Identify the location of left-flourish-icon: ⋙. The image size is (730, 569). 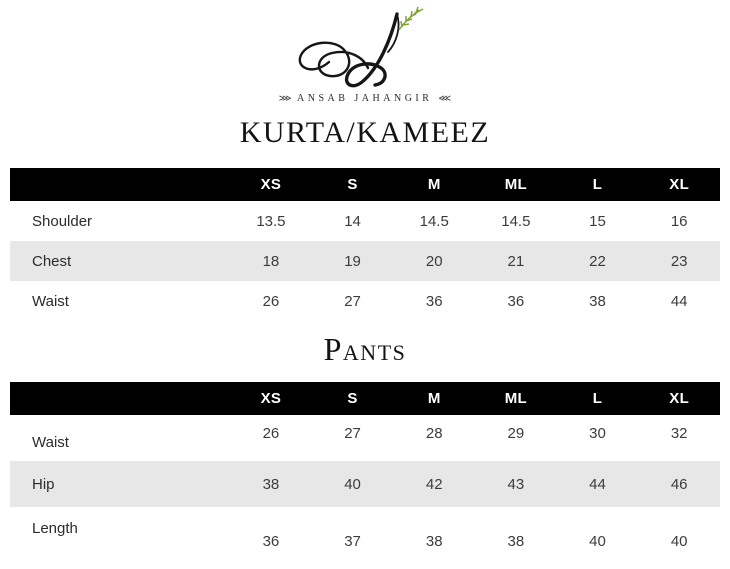
(285, 99).